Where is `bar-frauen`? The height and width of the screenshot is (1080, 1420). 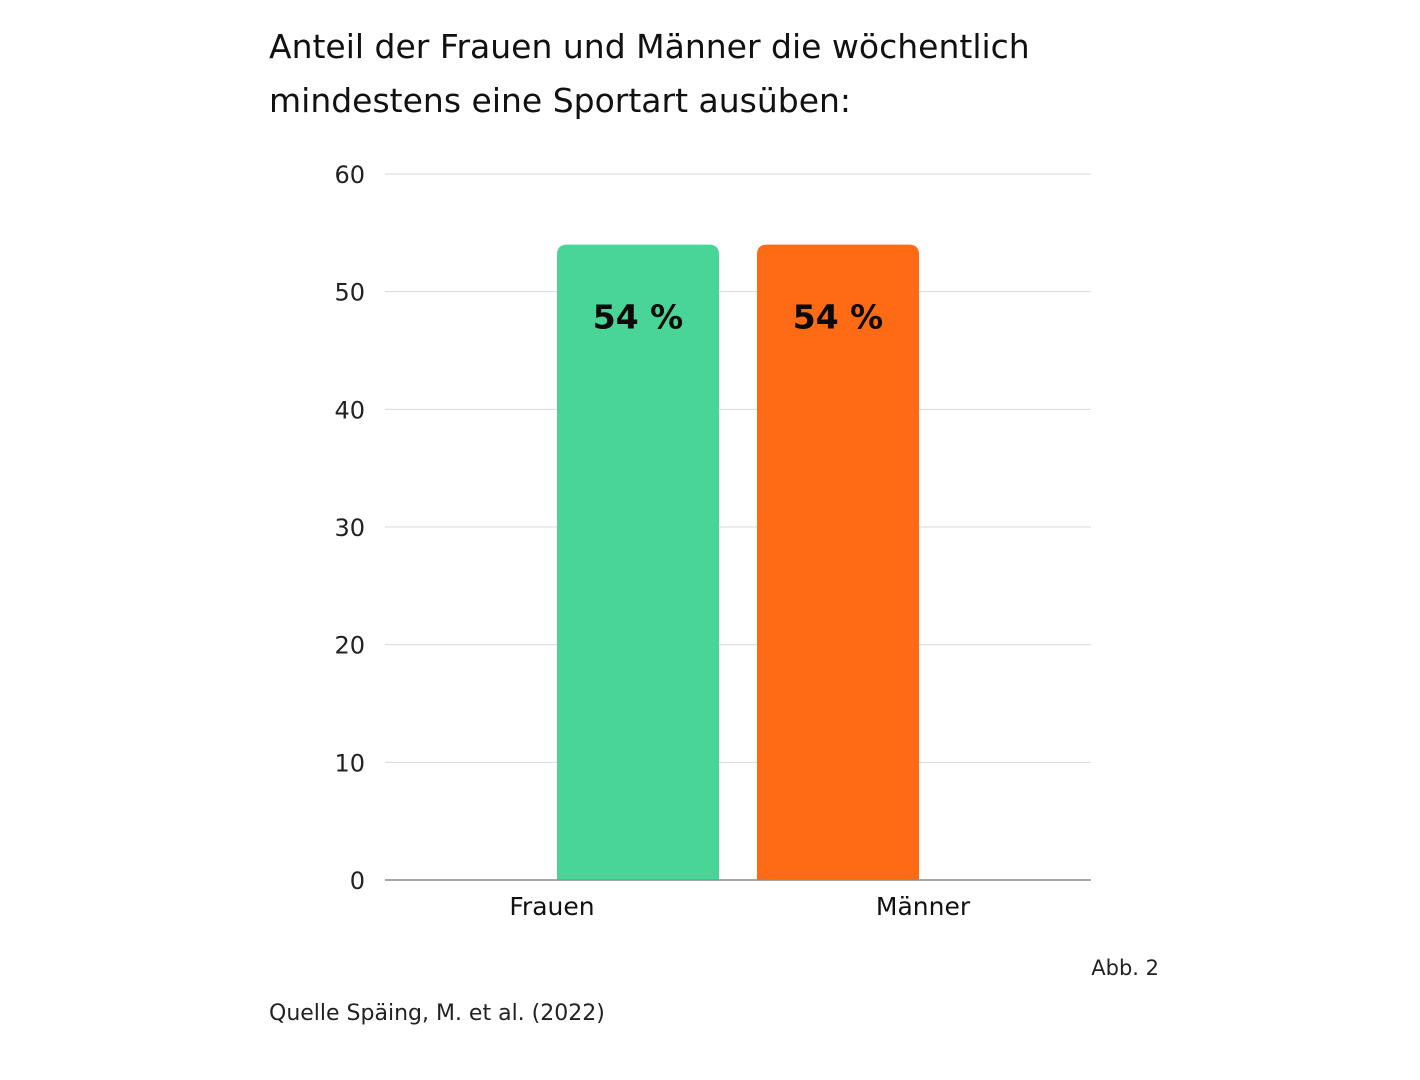 bar-frauen is located at coordinates (638, 562).